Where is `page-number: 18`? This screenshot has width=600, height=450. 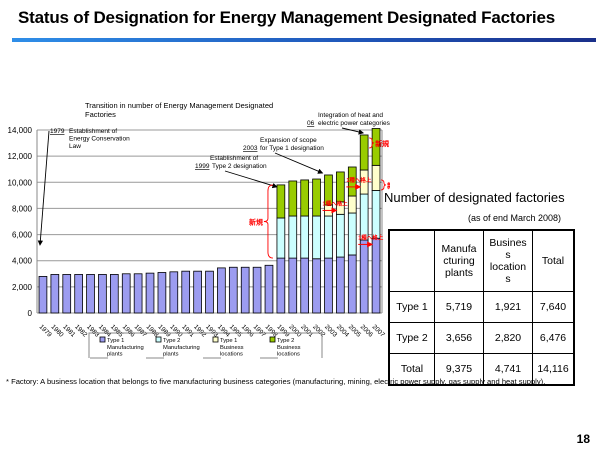
page-number: 18 is located at coordinates (583, 439).